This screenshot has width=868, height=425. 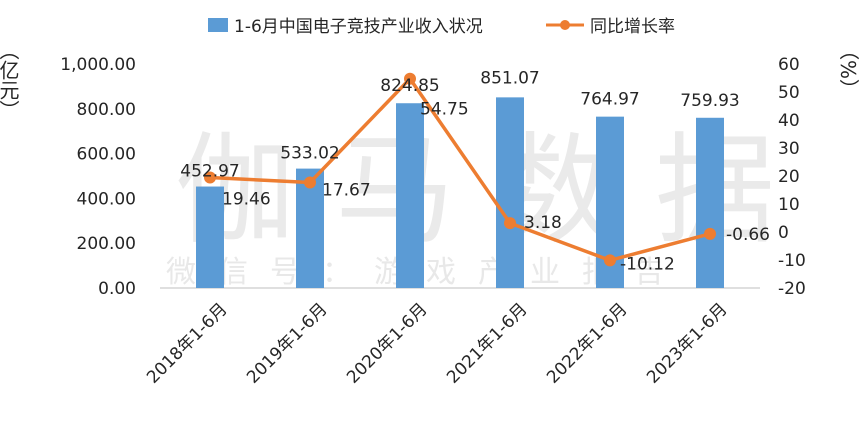 I want to click on y-left-tick-label: 800.00, so click(x=106, y=110).